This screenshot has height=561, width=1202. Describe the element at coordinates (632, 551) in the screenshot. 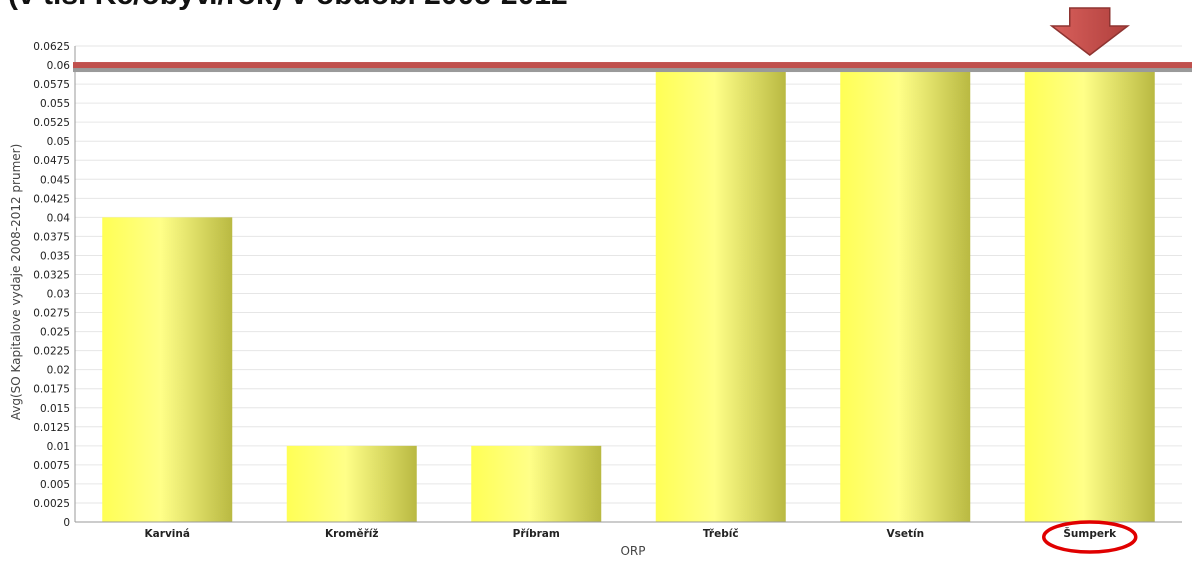

I see `x-axis-label: ORP` at that location.